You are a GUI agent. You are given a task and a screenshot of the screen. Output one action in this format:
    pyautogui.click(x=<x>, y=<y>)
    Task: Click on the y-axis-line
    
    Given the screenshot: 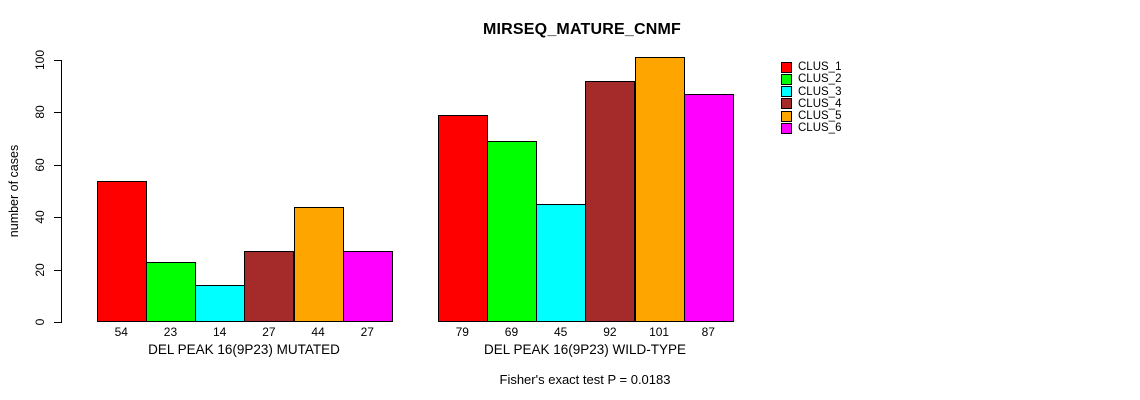 What is the action you would take?
    pyautogui.click(x=61, y=191)
    